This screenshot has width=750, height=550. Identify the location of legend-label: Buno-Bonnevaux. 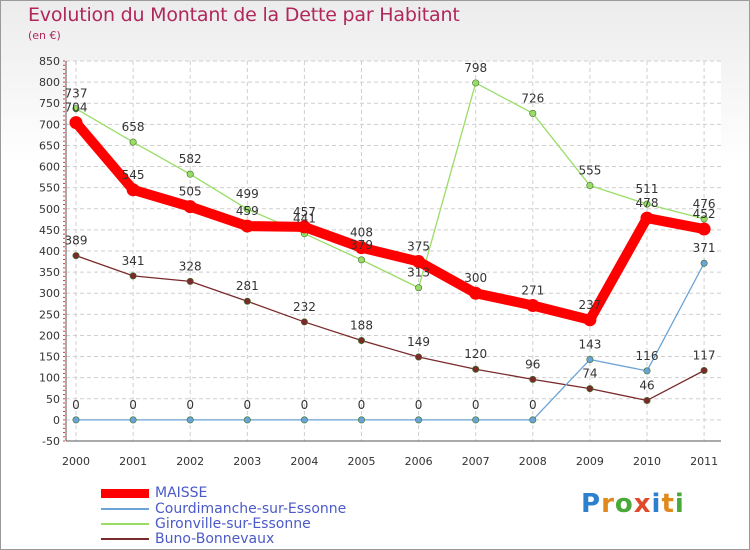
(215, 539).